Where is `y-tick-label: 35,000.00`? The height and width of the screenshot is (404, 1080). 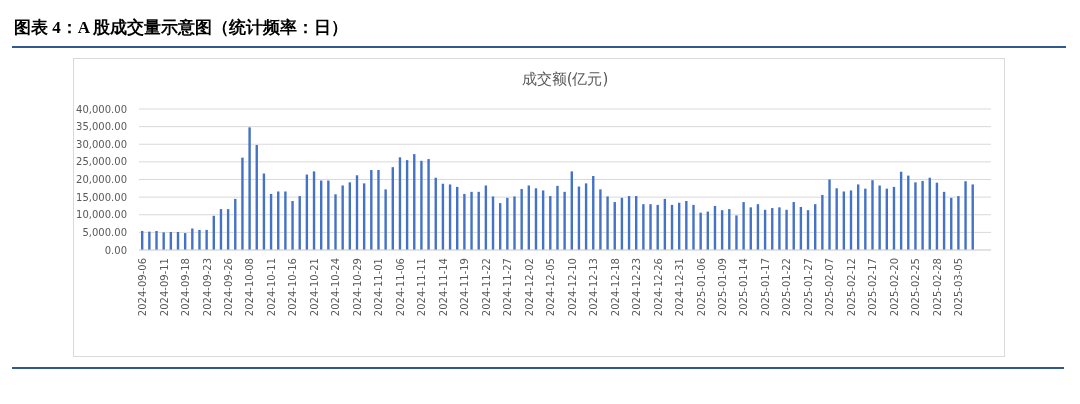
y-tick-label: 35,000.00 is located at coordinates (101, 127).